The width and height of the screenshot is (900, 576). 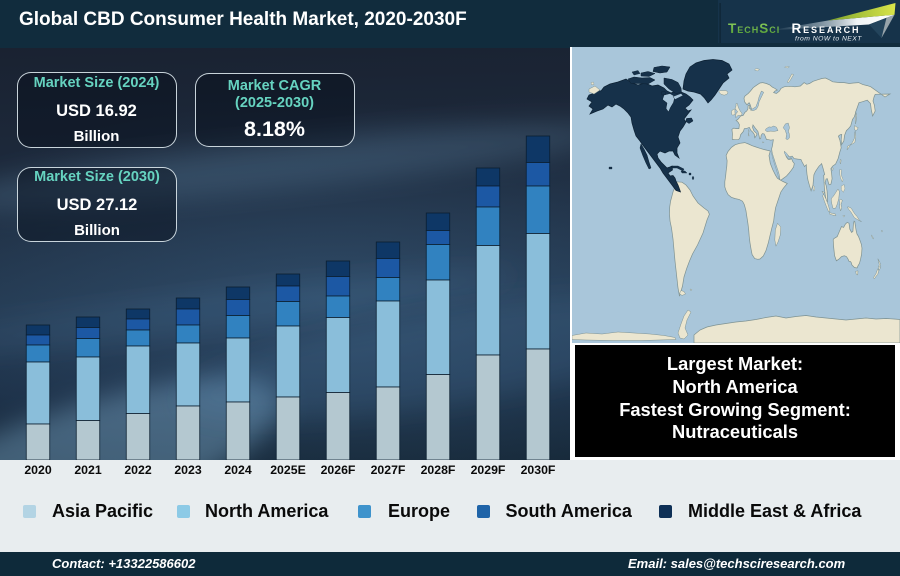 What do you see at coordinates (828, 39) in the screenshot?
I see `svg-text: from NOW to NEXT` at bounding box center [828, 39].